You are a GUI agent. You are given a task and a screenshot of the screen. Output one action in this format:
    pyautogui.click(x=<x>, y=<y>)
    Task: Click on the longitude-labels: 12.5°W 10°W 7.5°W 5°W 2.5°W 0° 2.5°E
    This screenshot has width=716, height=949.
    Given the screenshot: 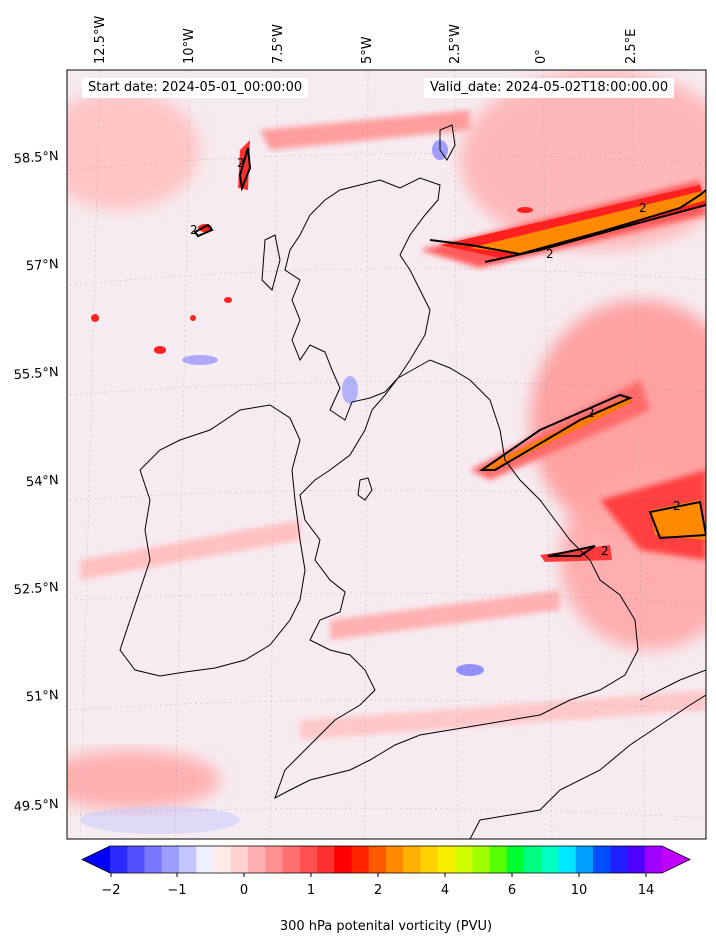 What is the action you would take?
    pyautogui.click(x=366, y=40)
    